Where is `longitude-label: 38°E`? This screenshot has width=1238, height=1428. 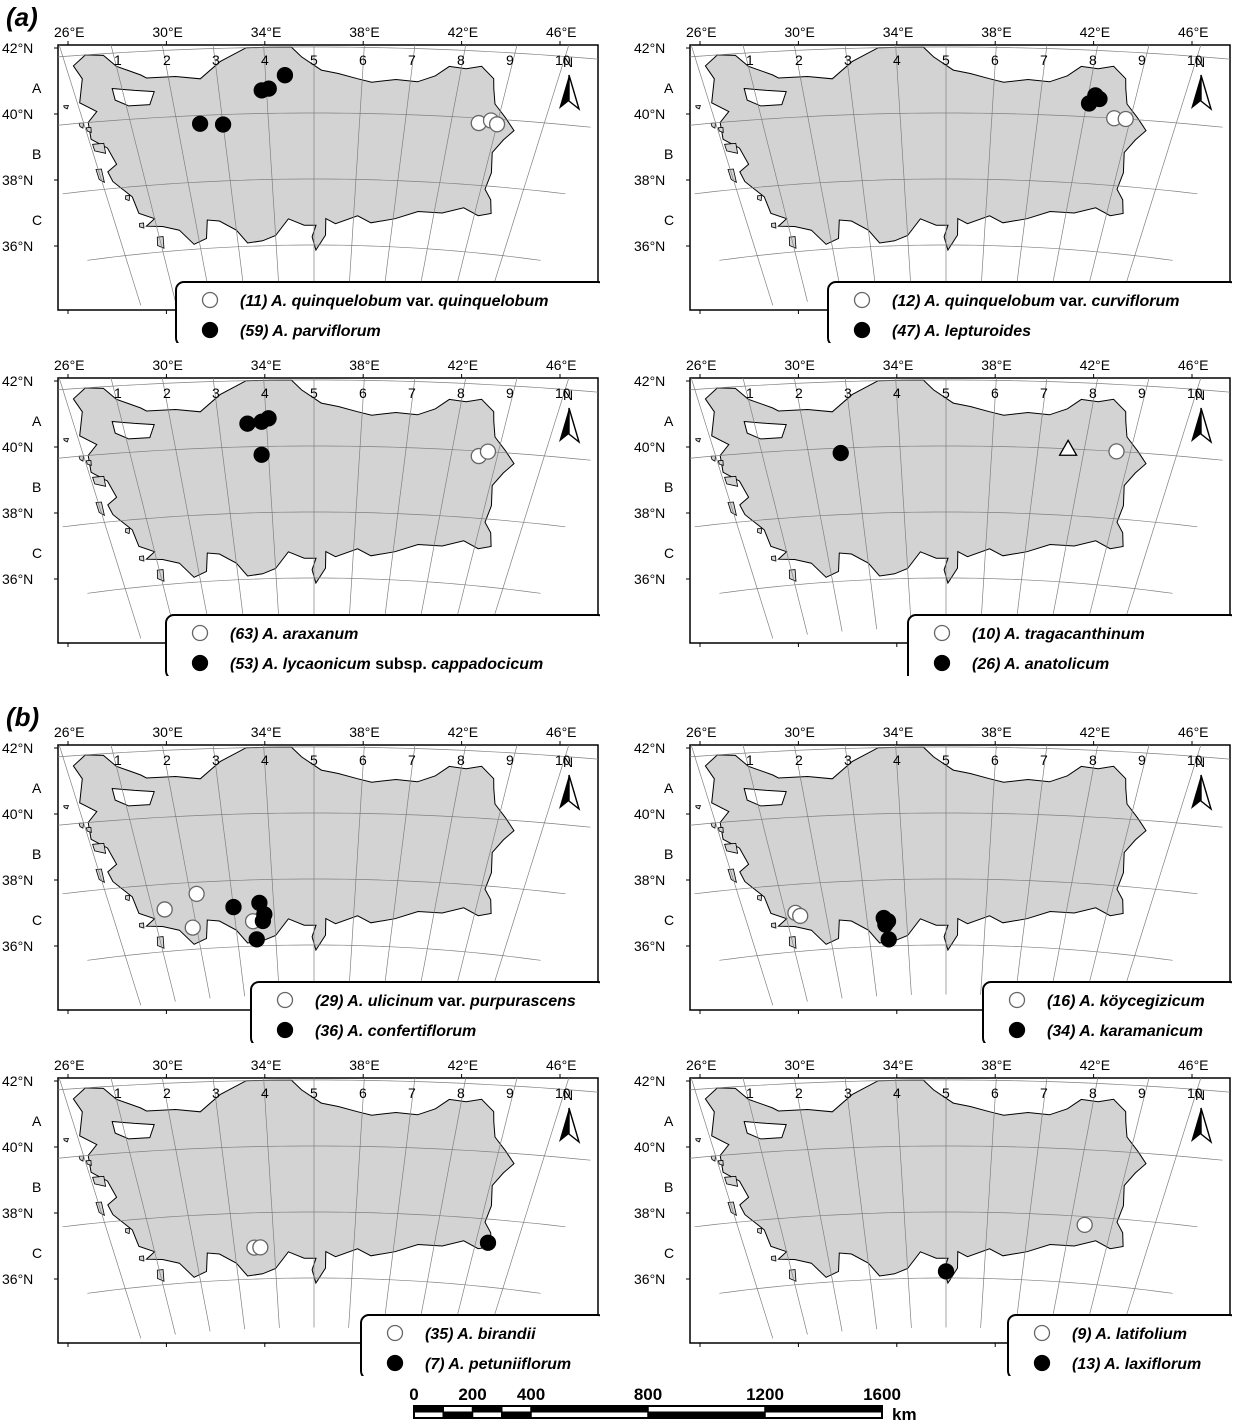 longitude-label: 38°E is located at coordinates (996, 1065).